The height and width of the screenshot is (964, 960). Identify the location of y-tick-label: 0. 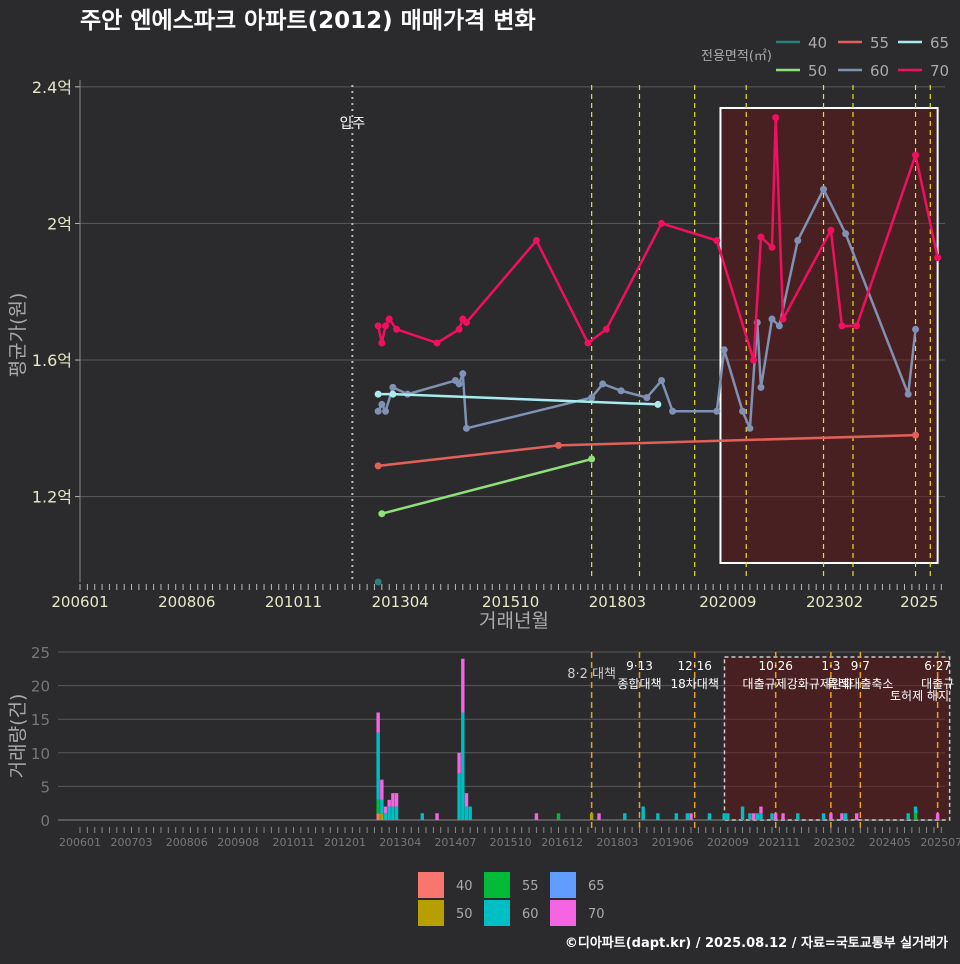
(45, 821).